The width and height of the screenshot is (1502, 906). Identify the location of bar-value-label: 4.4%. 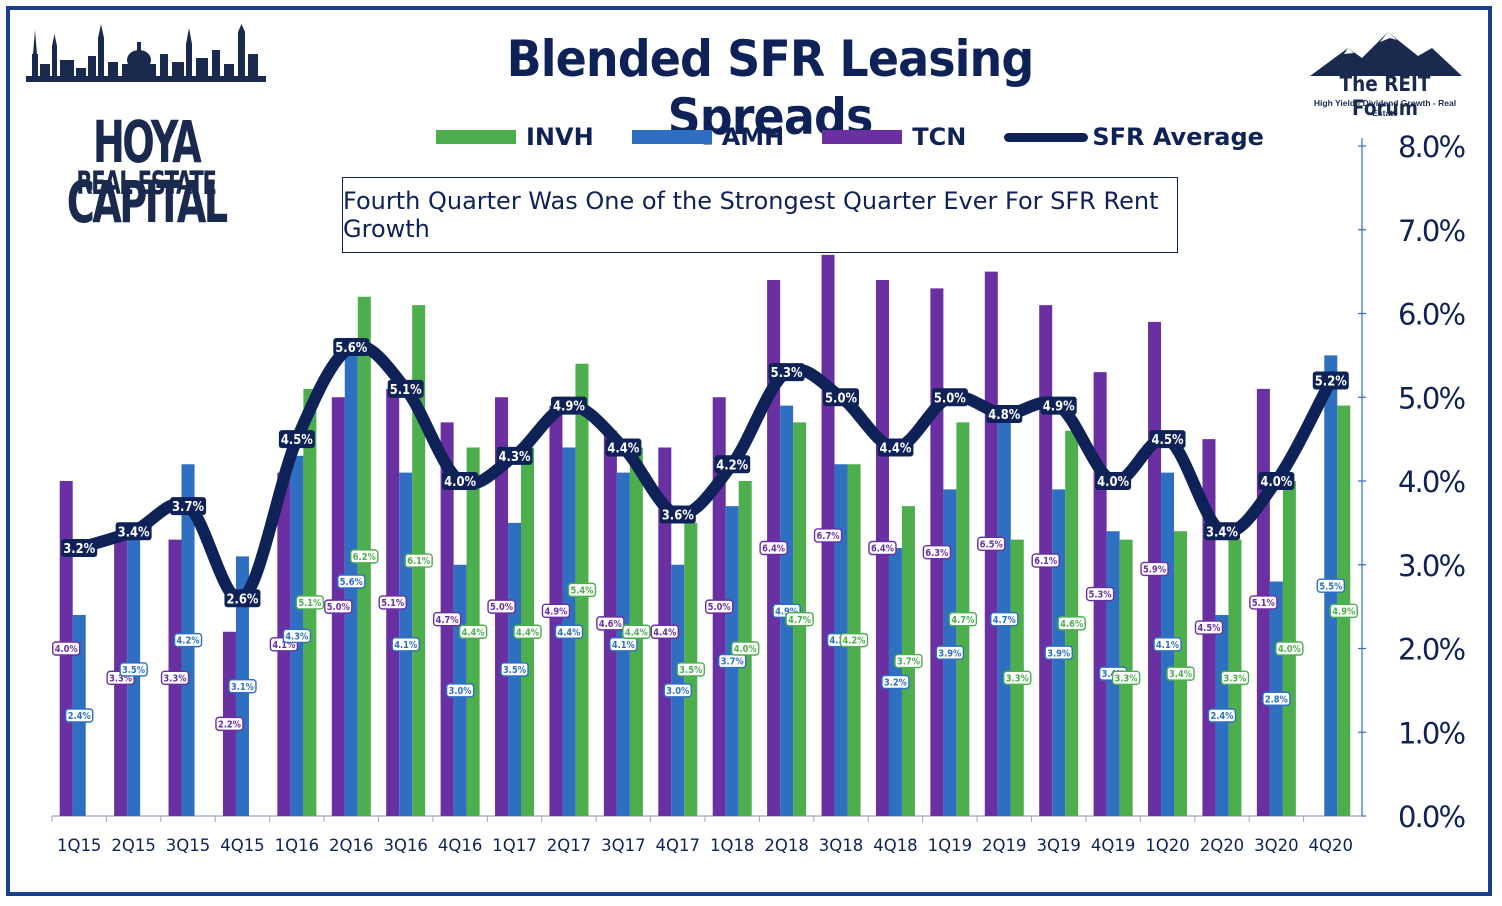
(636, 632).